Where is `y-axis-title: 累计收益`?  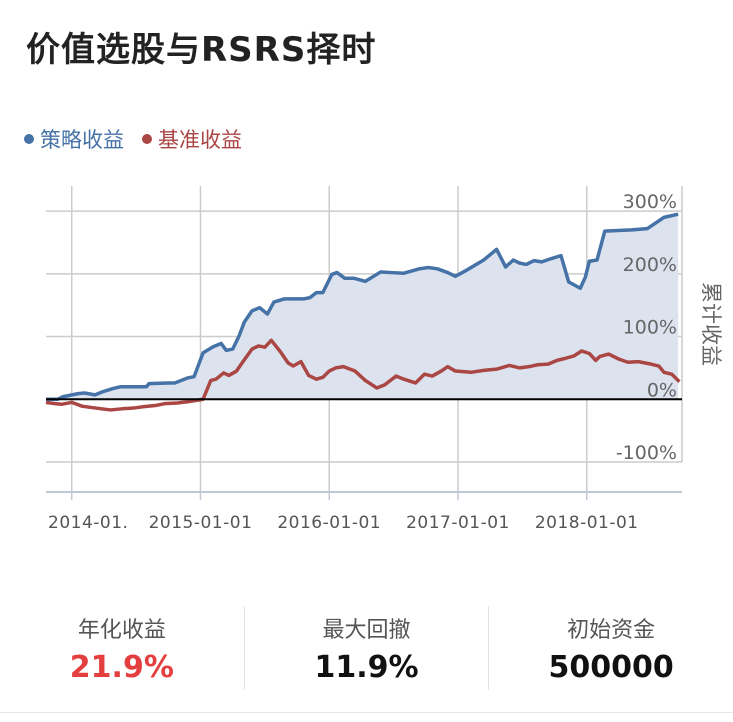
y-axis-title: 累计收益 is located at coordinates (711, 324).